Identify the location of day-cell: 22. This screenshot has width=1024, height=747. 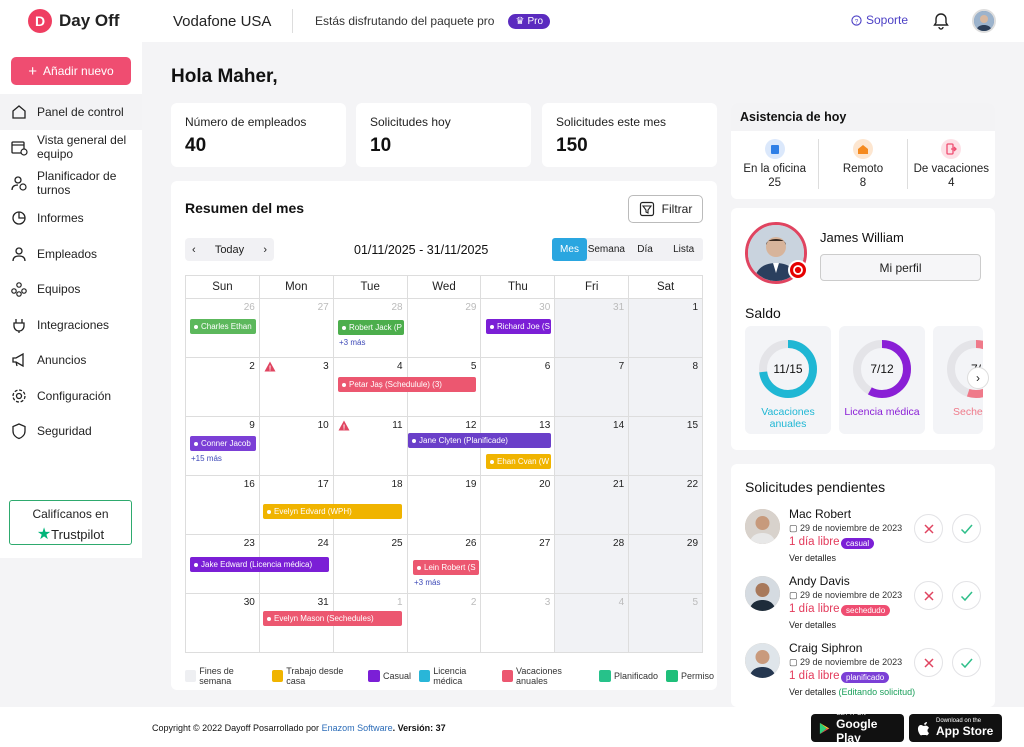
(666, 505).